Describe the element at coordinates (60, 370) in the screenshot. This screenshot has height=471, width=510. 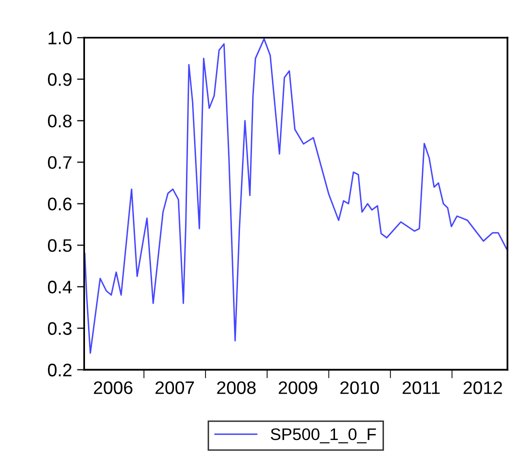
I see `y-tick-label: 0.2` at that location.